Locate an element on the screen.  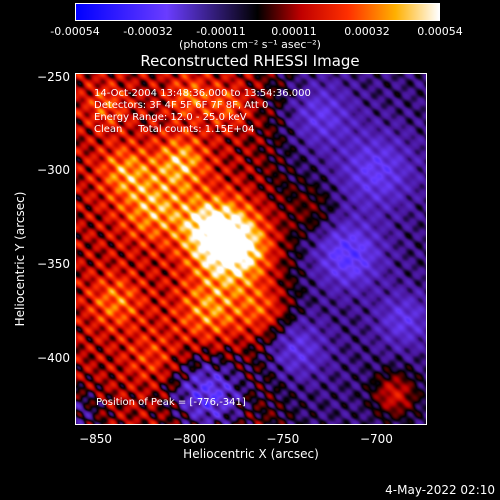
colorbar-tick-label: 0.00054 is located at coordinates (440, 31).